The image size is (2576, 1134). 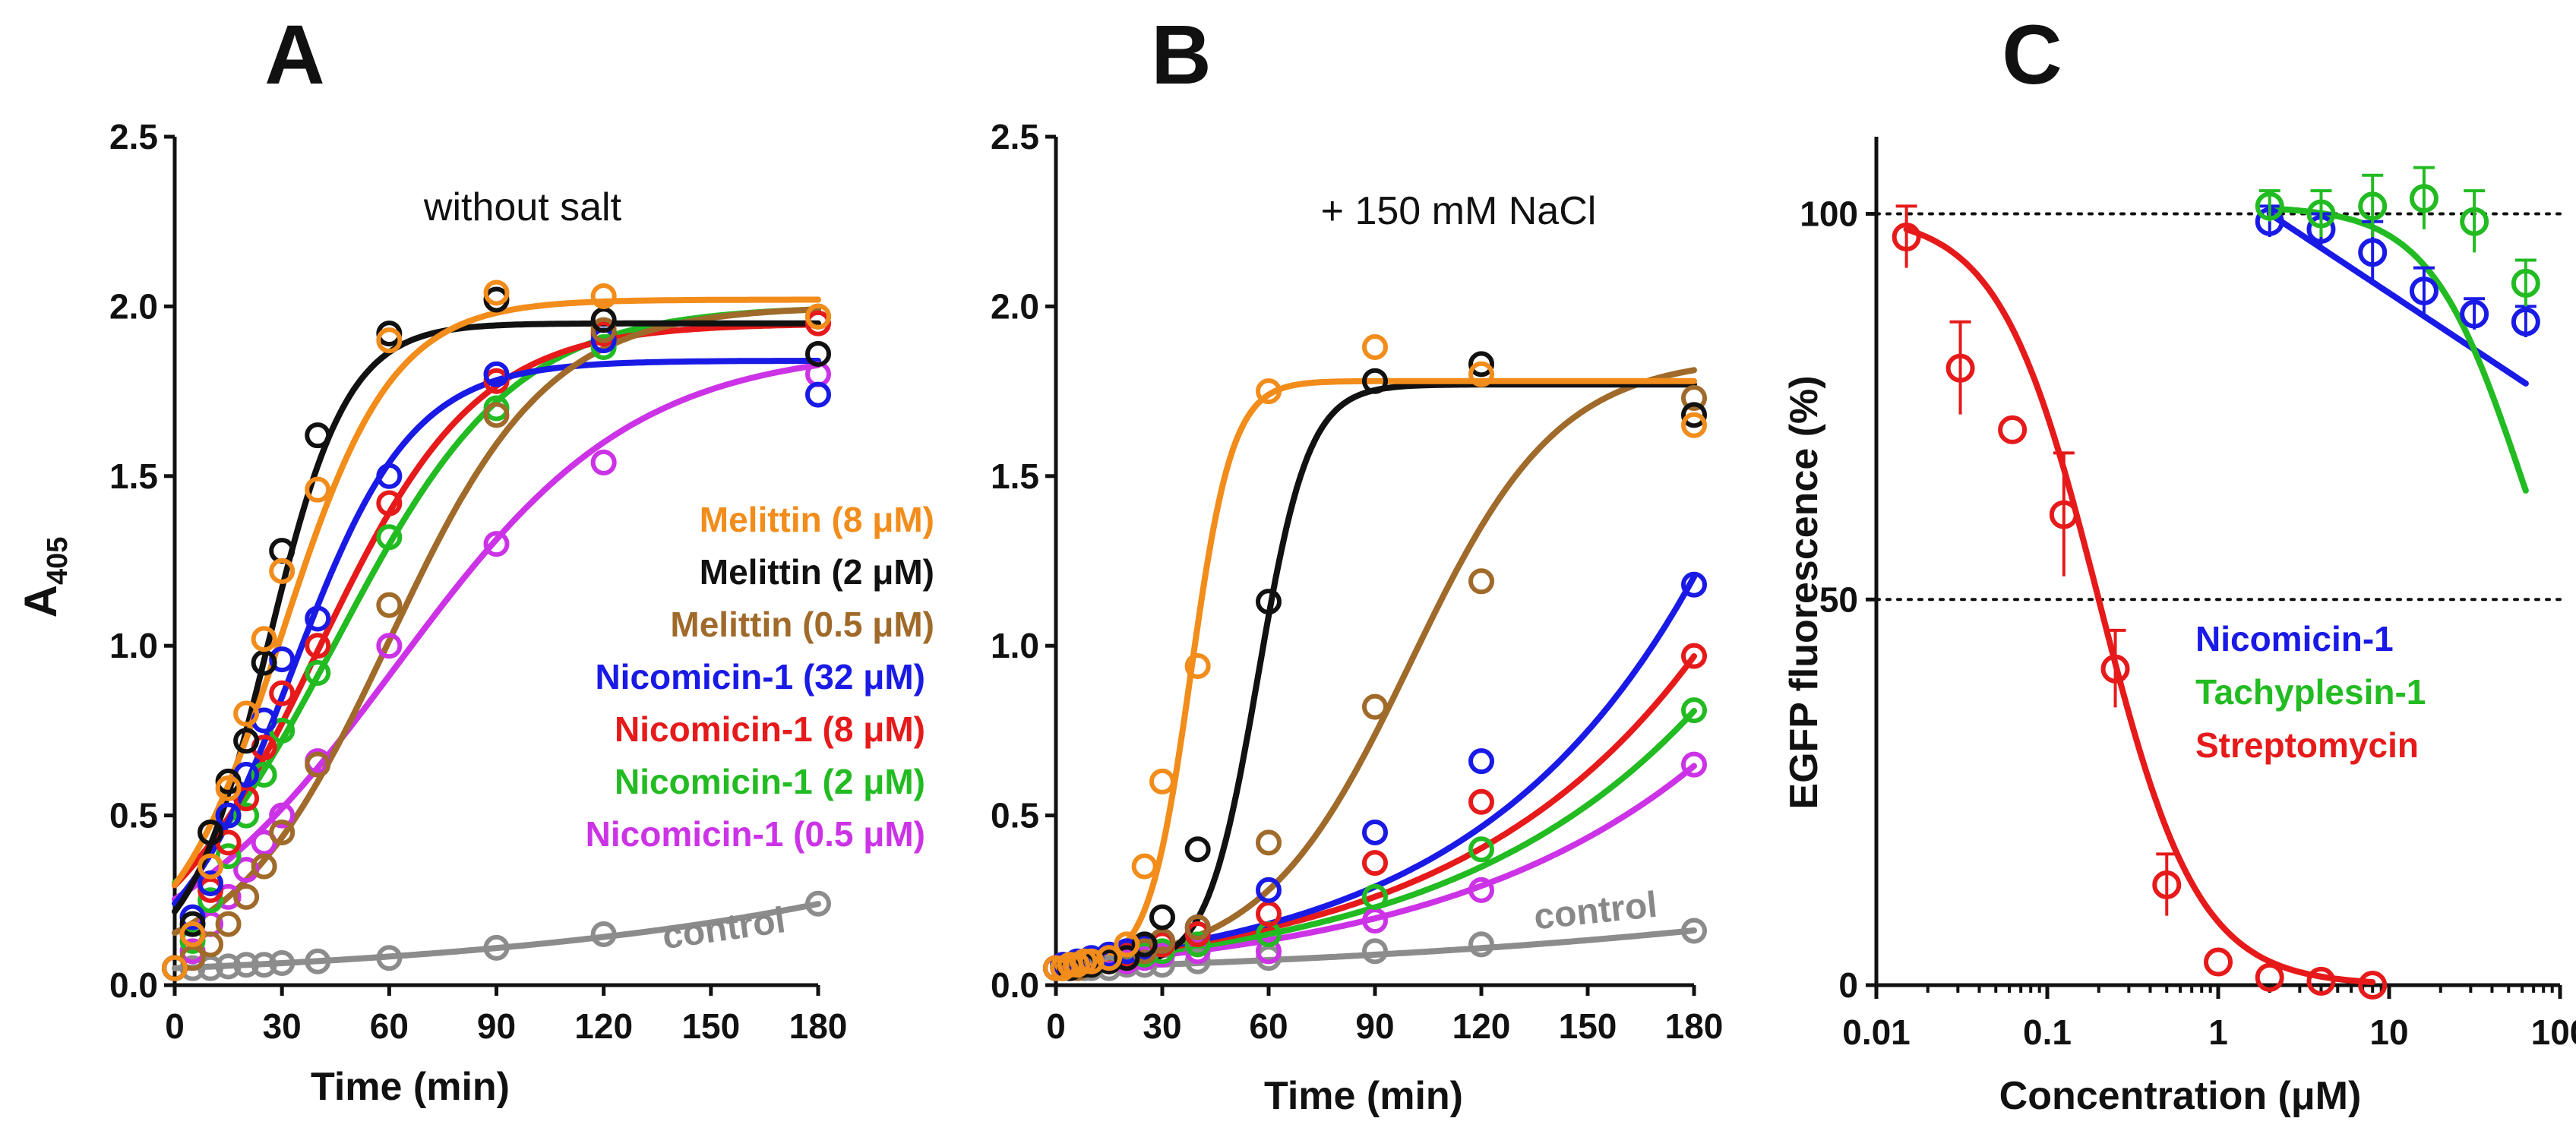 I want to click on y-axis-title-subscript: 405, so click(x=58, y=561).